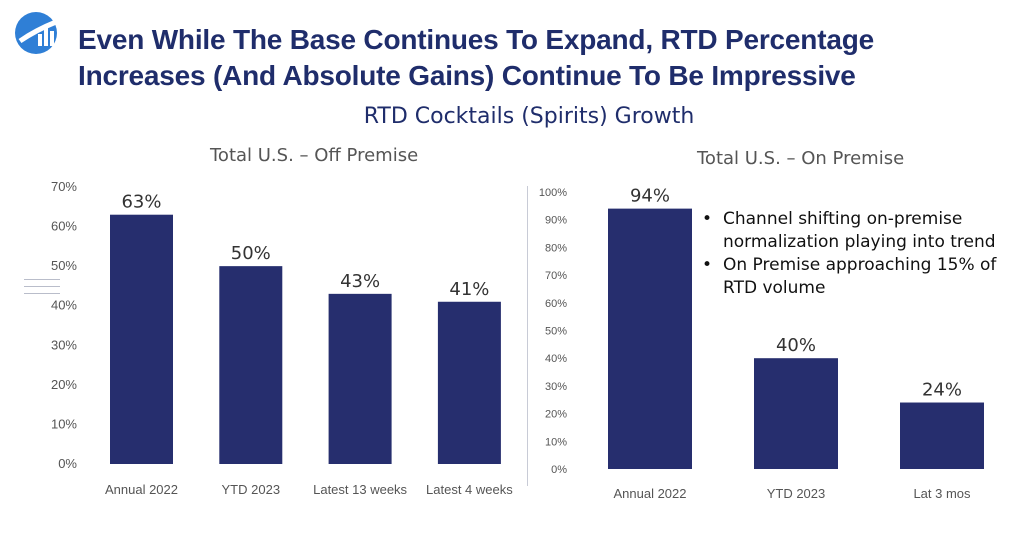  I want to click on on-premise-y-tick-label: 100%, so click(553, 193).